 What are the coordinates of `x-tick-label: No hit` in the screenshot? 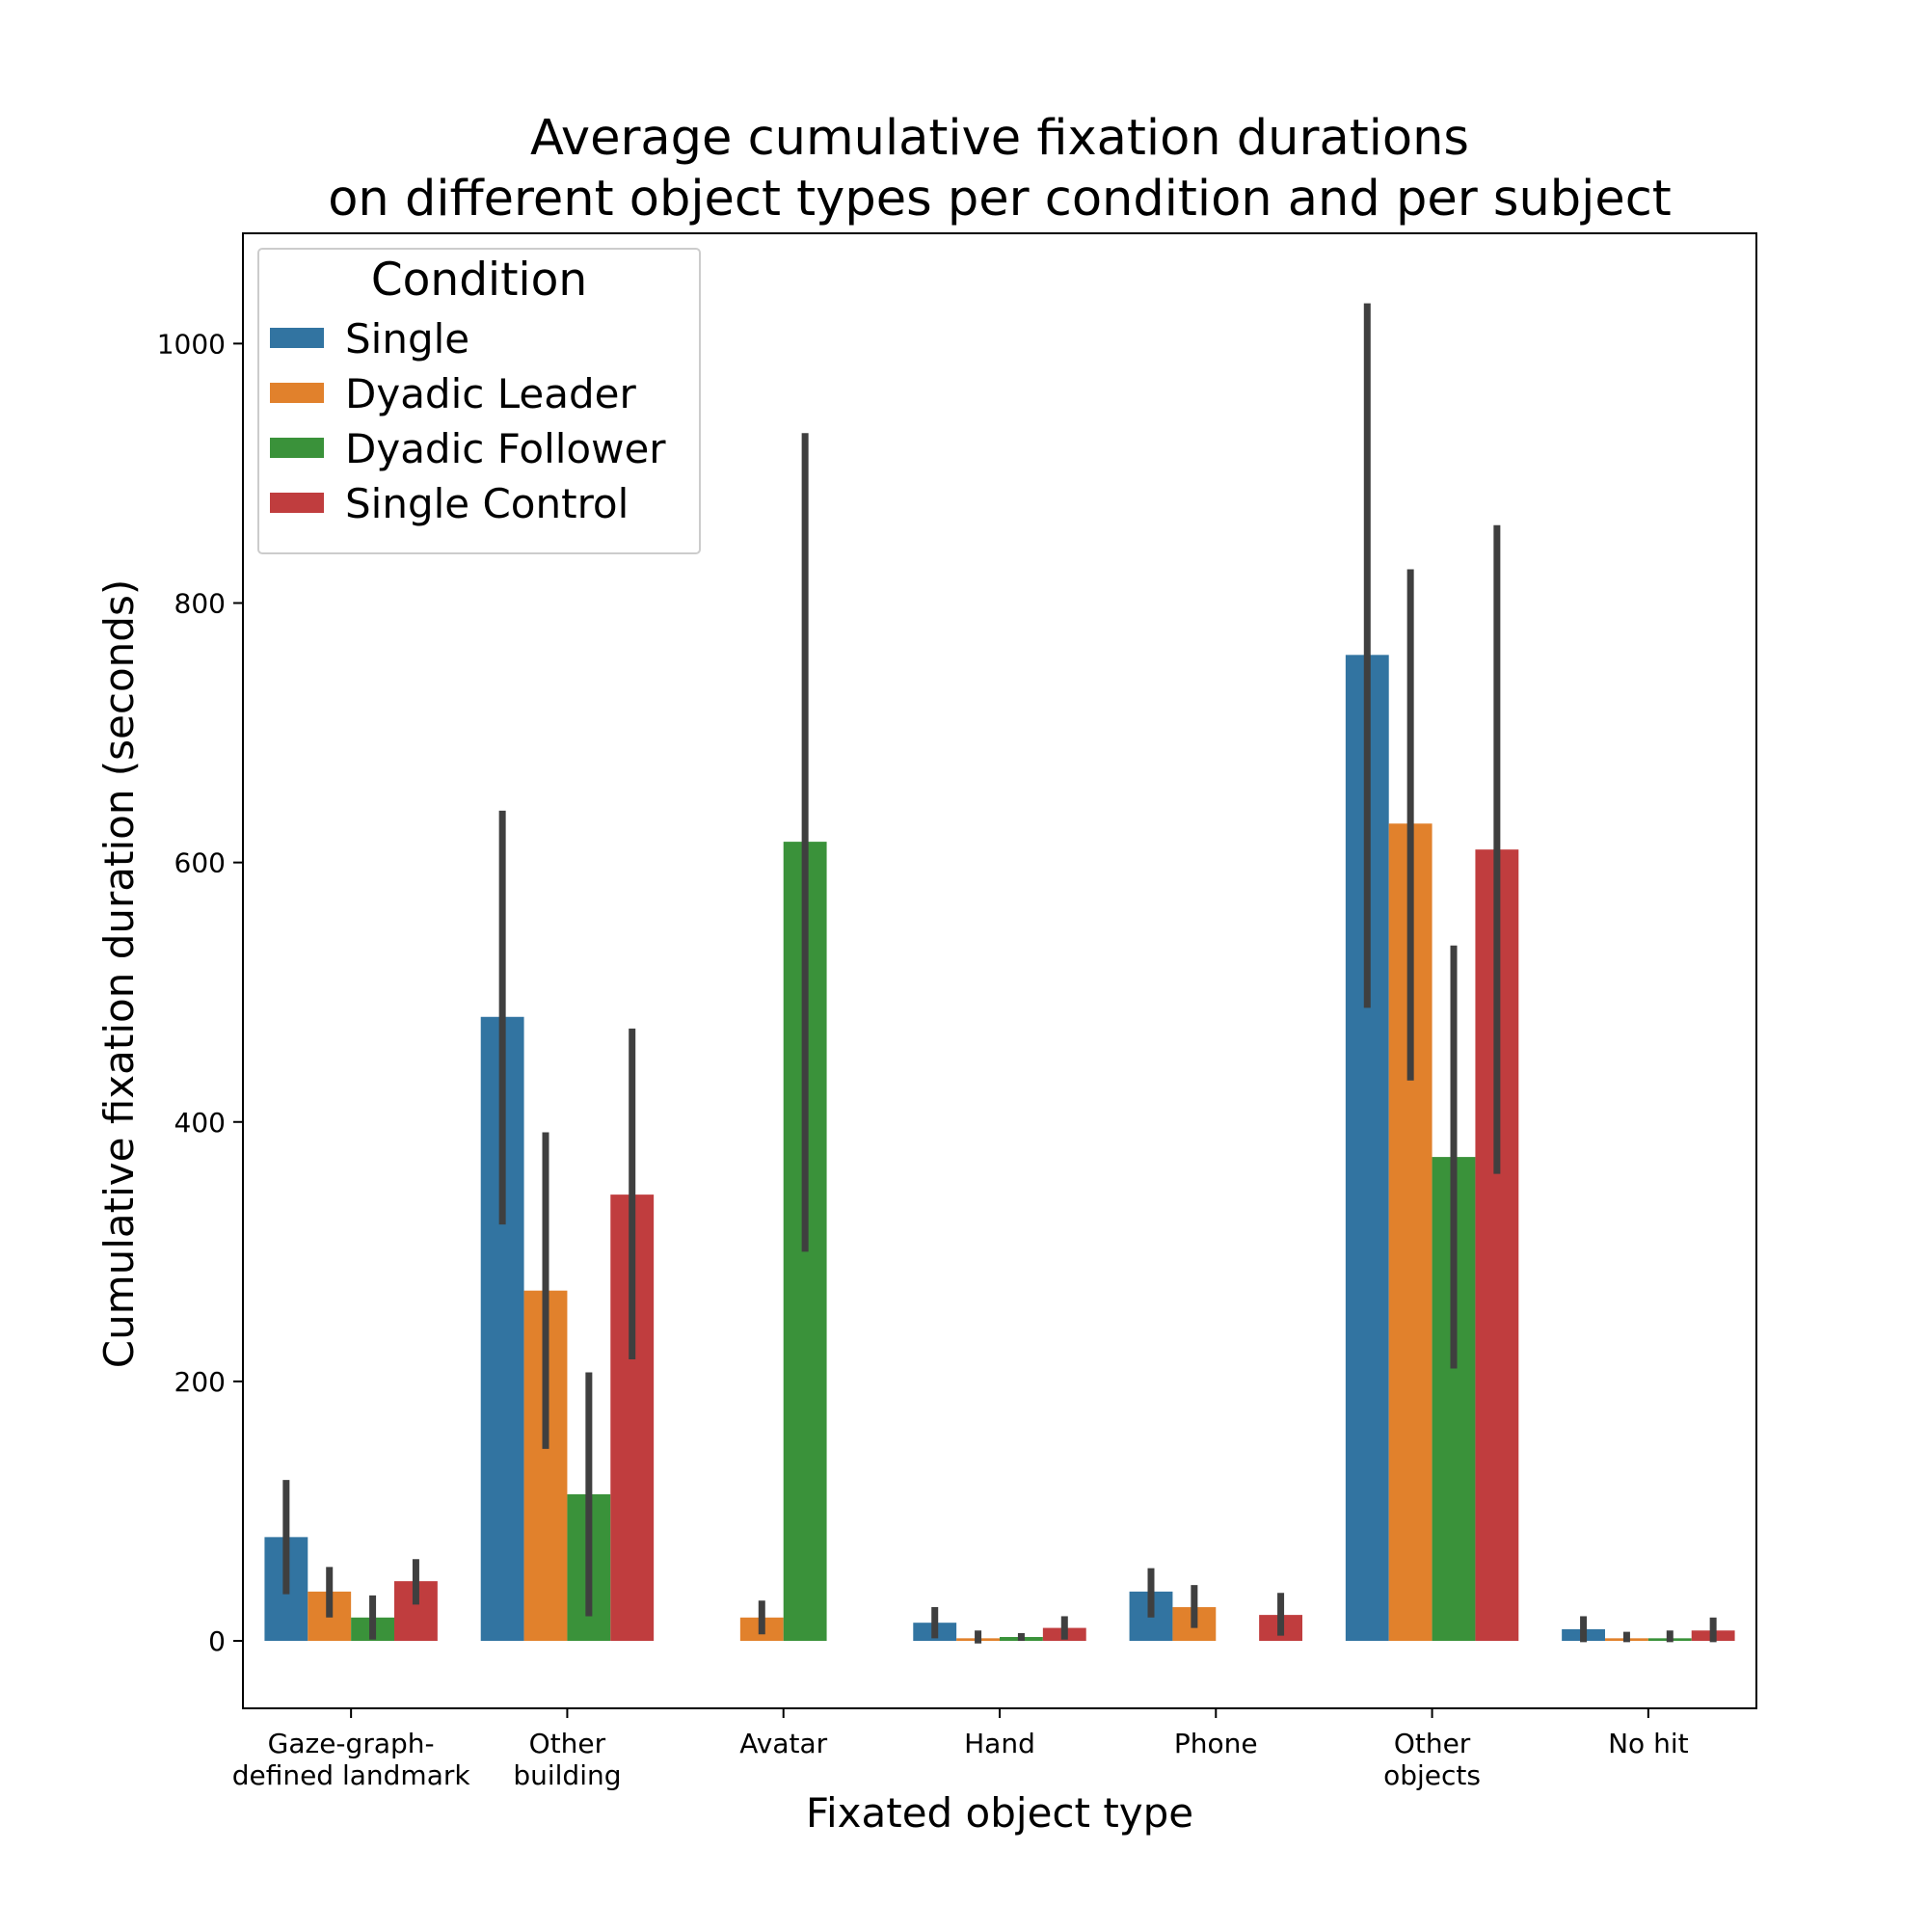 It's located at (1649, 1744).